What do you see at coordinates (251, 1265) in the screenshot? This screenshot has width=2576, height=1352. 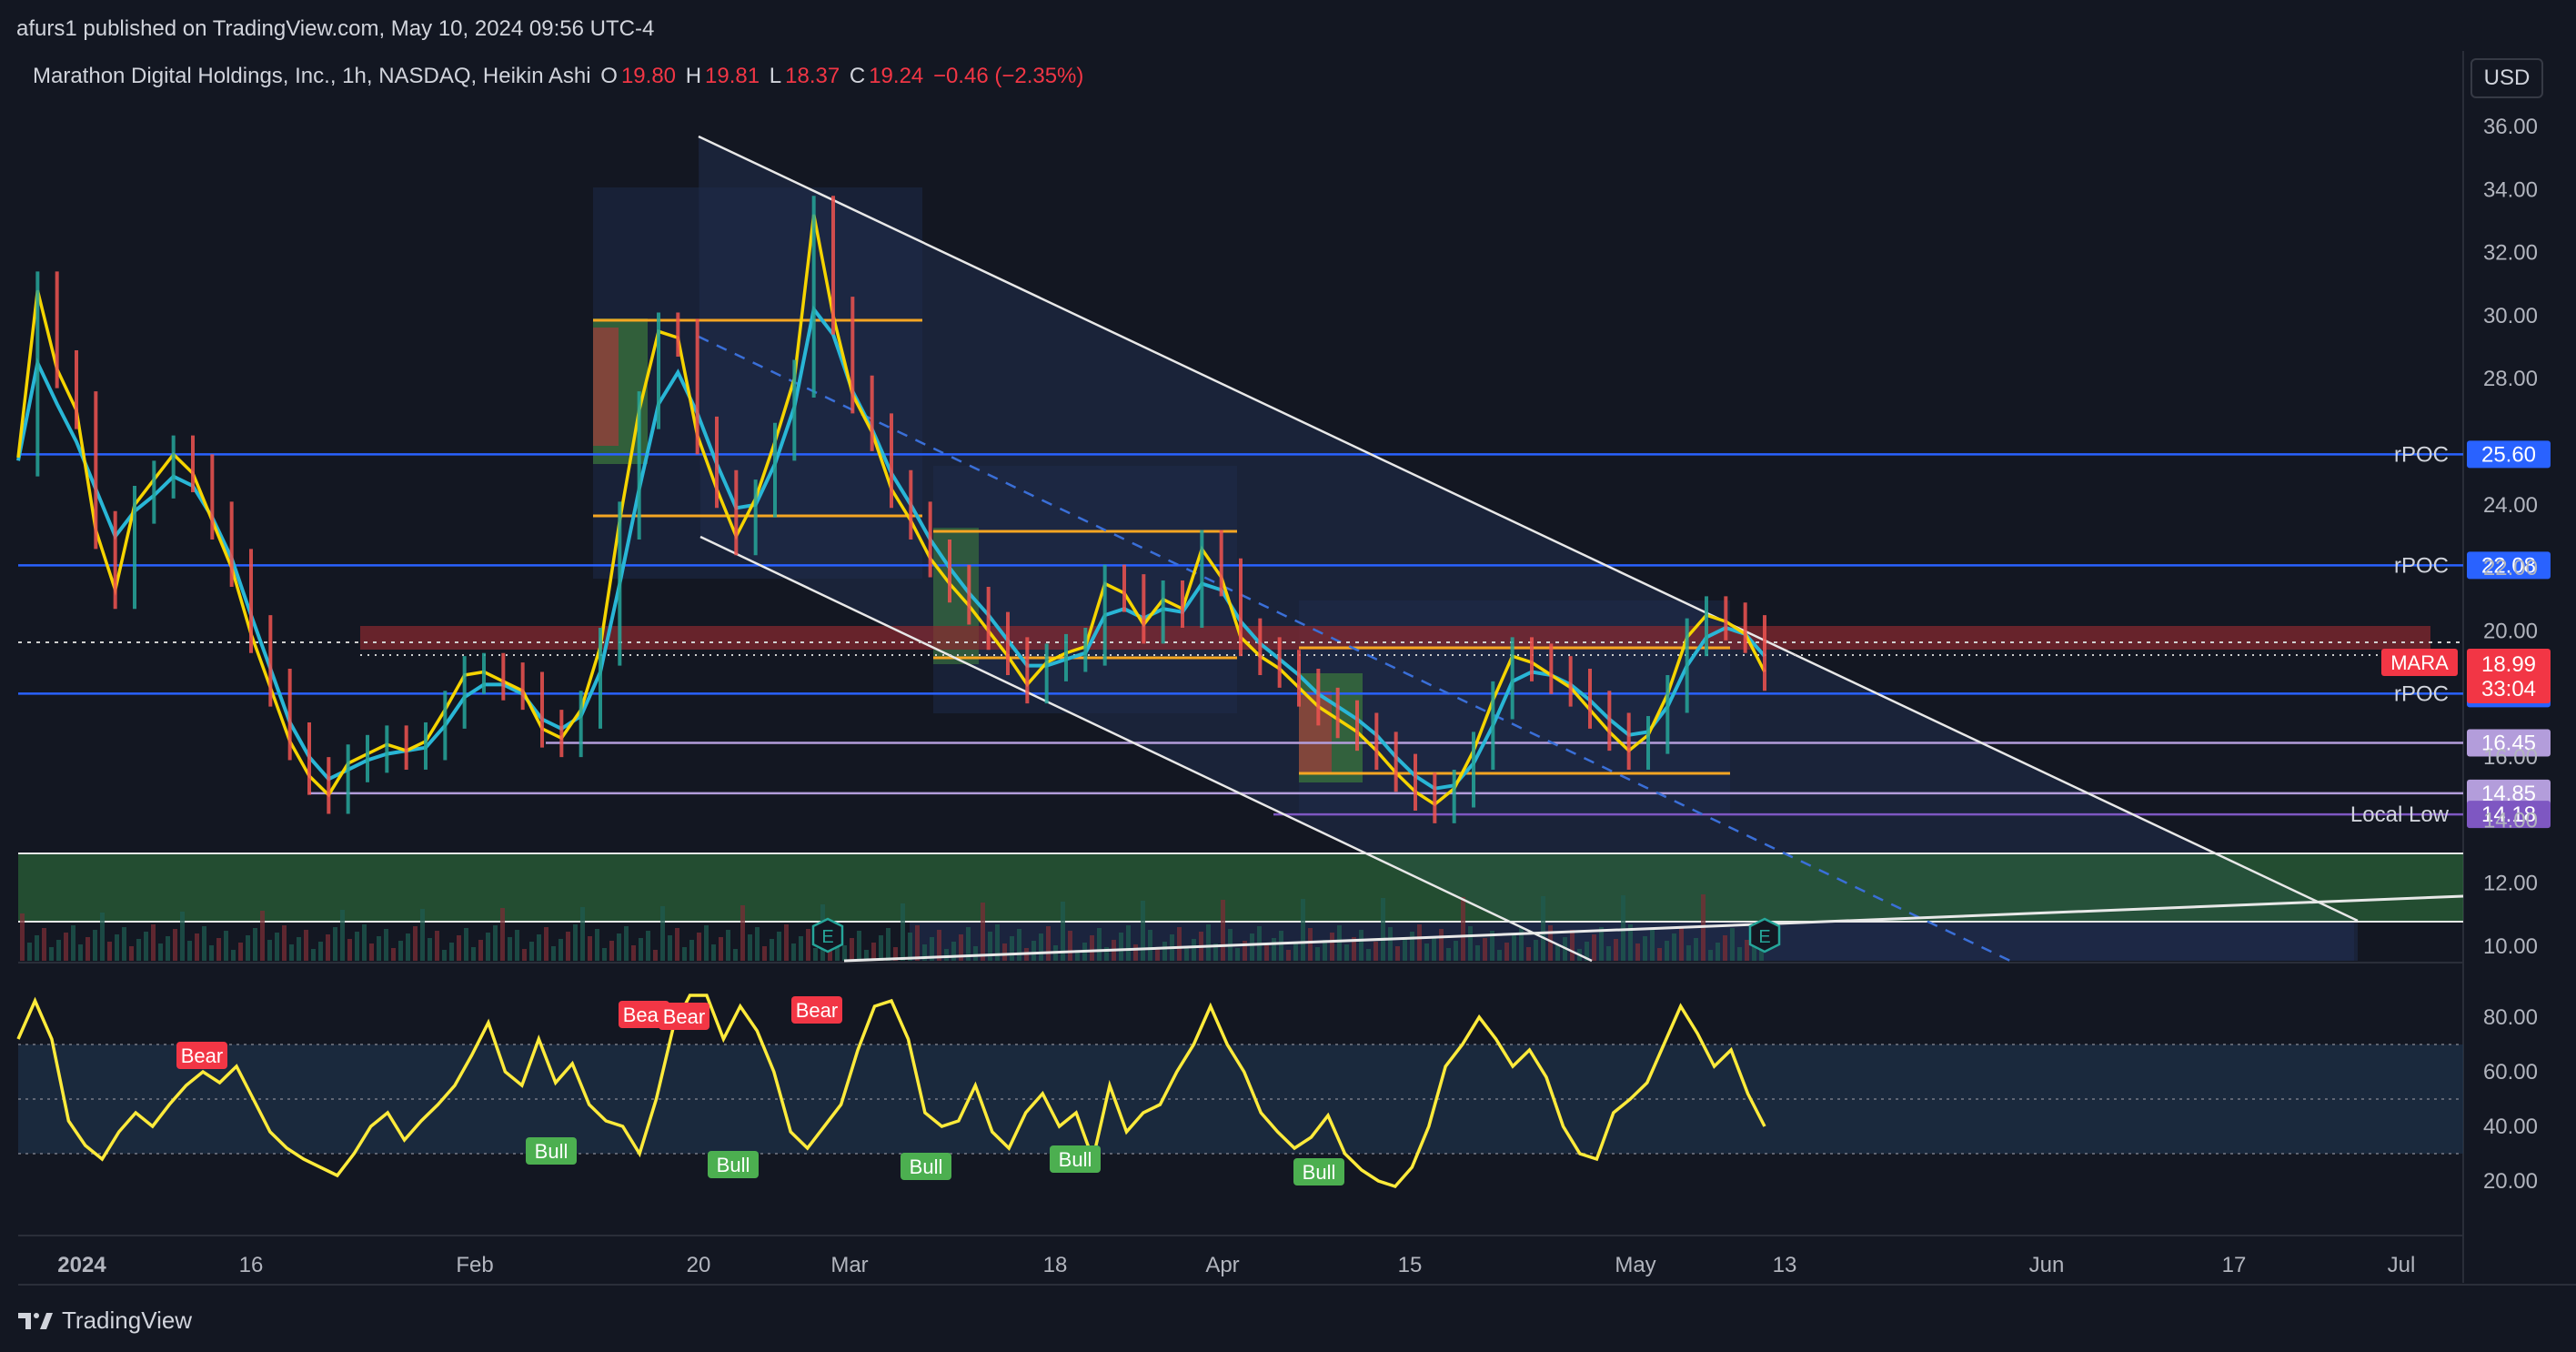 I see `time-tick-label: 16` at bounding box center [251, 1265].